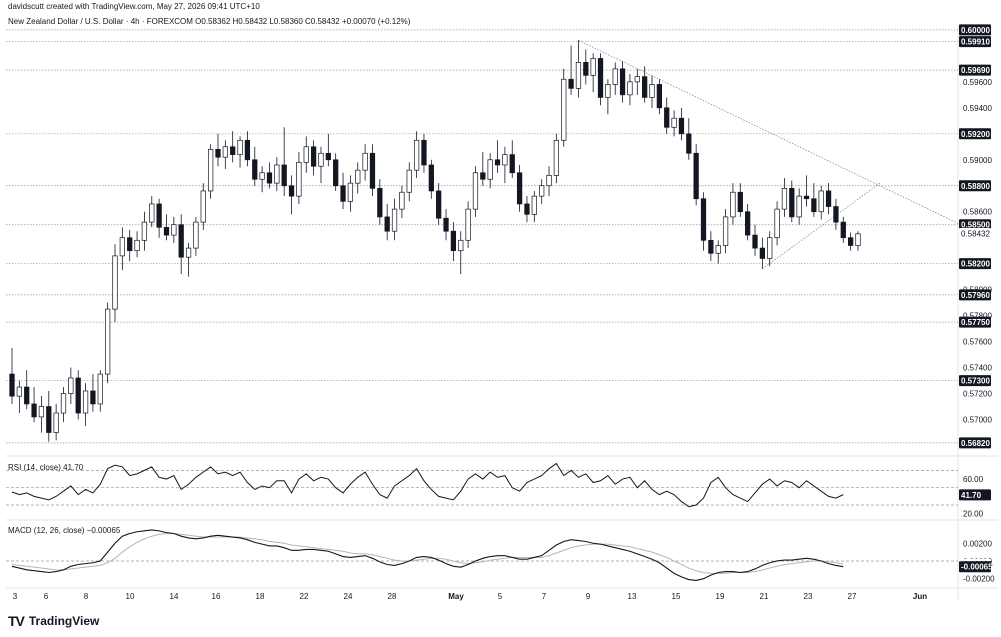  Describe the element at coordinates (977, 543) in the screenshot. I see `macd-tick-label: 0.00200` at that location.